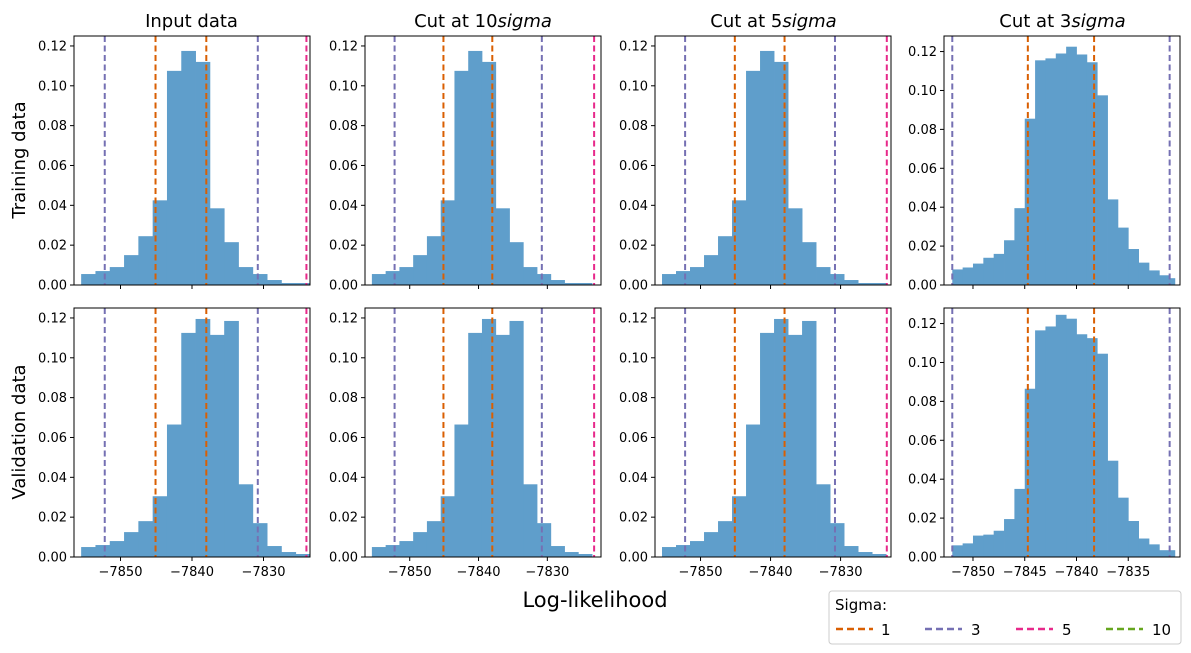 This screenshot has width=1191, height=653. I want to click on x-axis-label: Log-likelihood, so click(594, 600).